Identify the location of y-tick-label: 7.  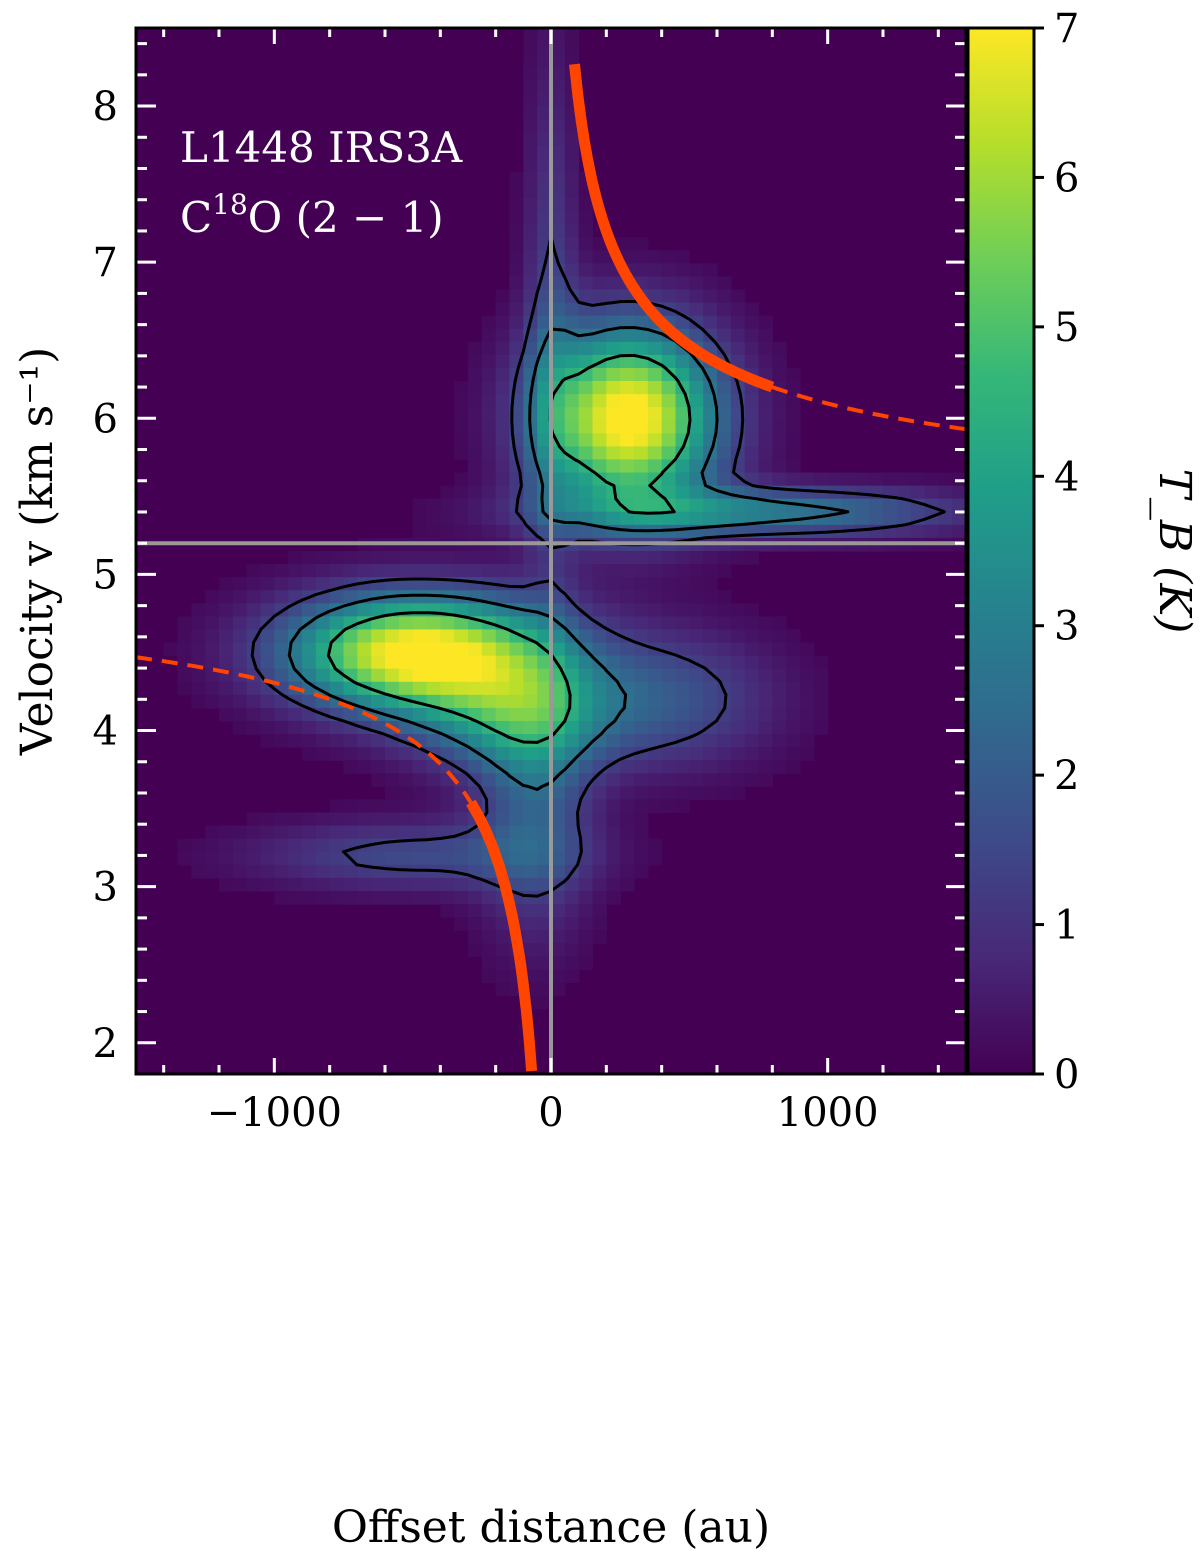
(105, 263).